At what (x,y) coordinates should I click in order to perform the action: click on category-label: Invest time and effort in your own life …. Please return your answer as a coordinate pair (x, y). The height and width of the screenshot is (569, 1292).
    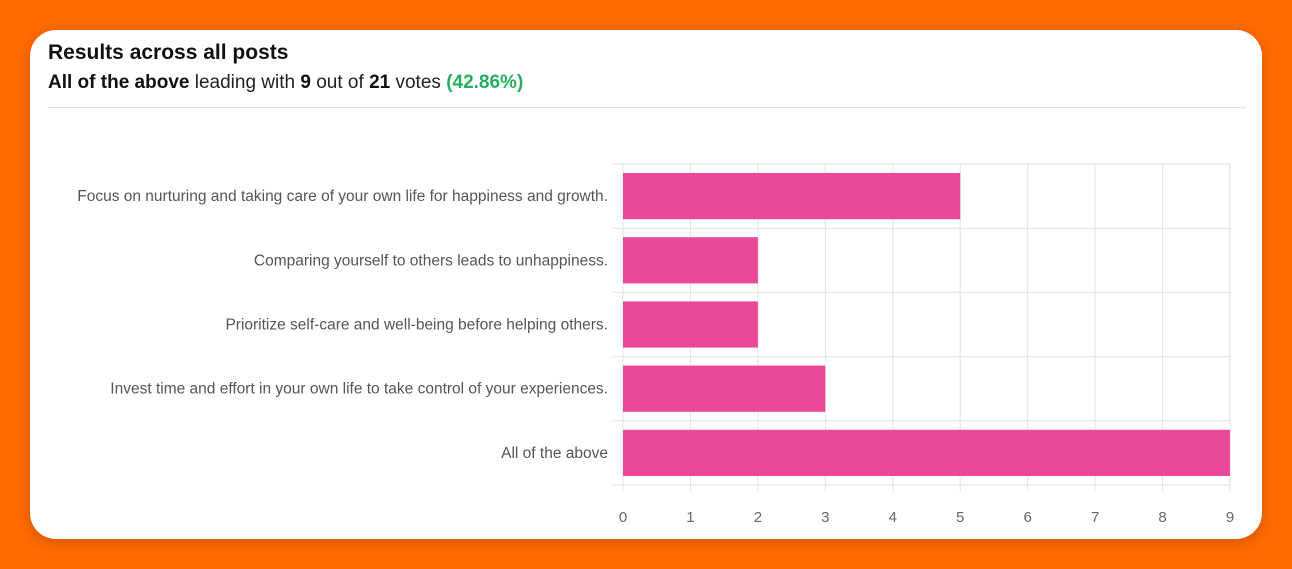
    Looking at the image, I should click on (359, 389).